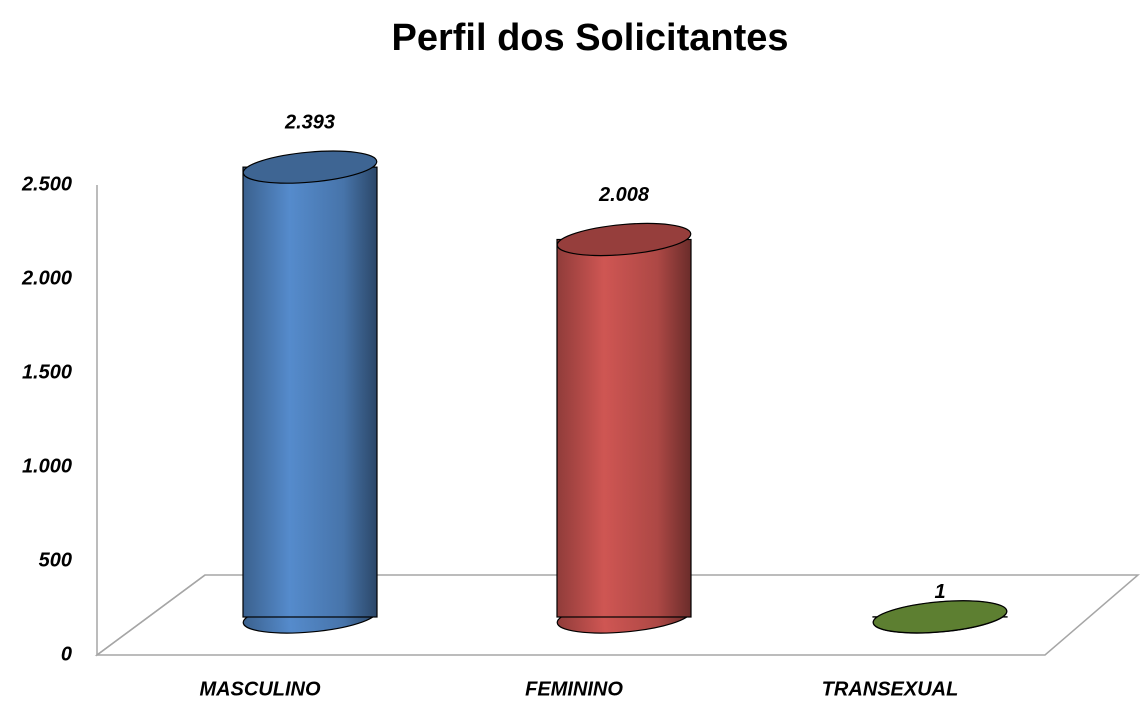 The width and height of the screenshot is (1141, 702). What do you see at coordinates (309, 122) in the screenshot?
I see `value-label: 2.393` at bounding box center [309, 122].